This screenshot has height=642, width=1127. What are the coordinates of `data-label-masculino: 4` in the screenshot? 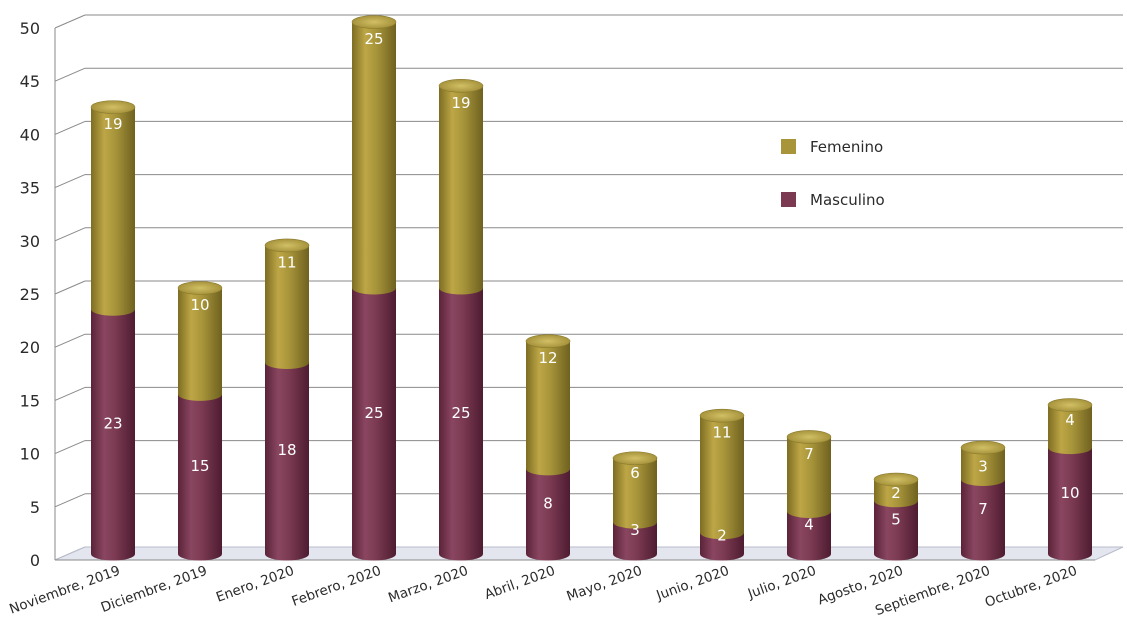 It's located at (809, 525).